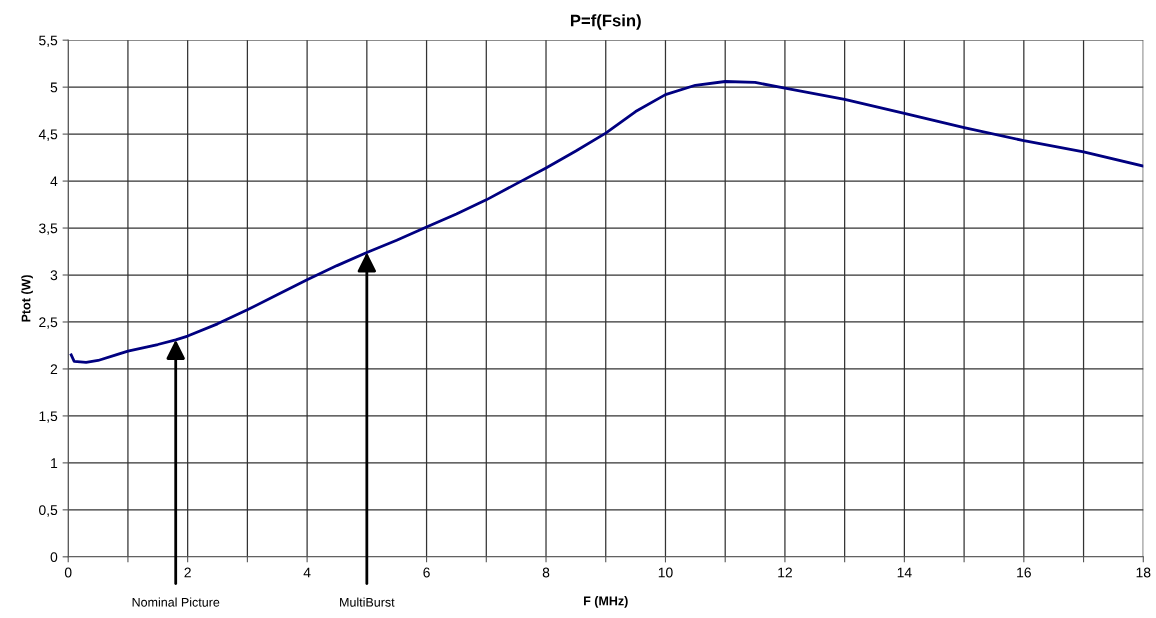 This screenshot has width=1156, height=618. What do you see at coordinates (48, 229) in the screenshot?
I see `y-tick-label: 3,5` at bounding box center [48, 229].